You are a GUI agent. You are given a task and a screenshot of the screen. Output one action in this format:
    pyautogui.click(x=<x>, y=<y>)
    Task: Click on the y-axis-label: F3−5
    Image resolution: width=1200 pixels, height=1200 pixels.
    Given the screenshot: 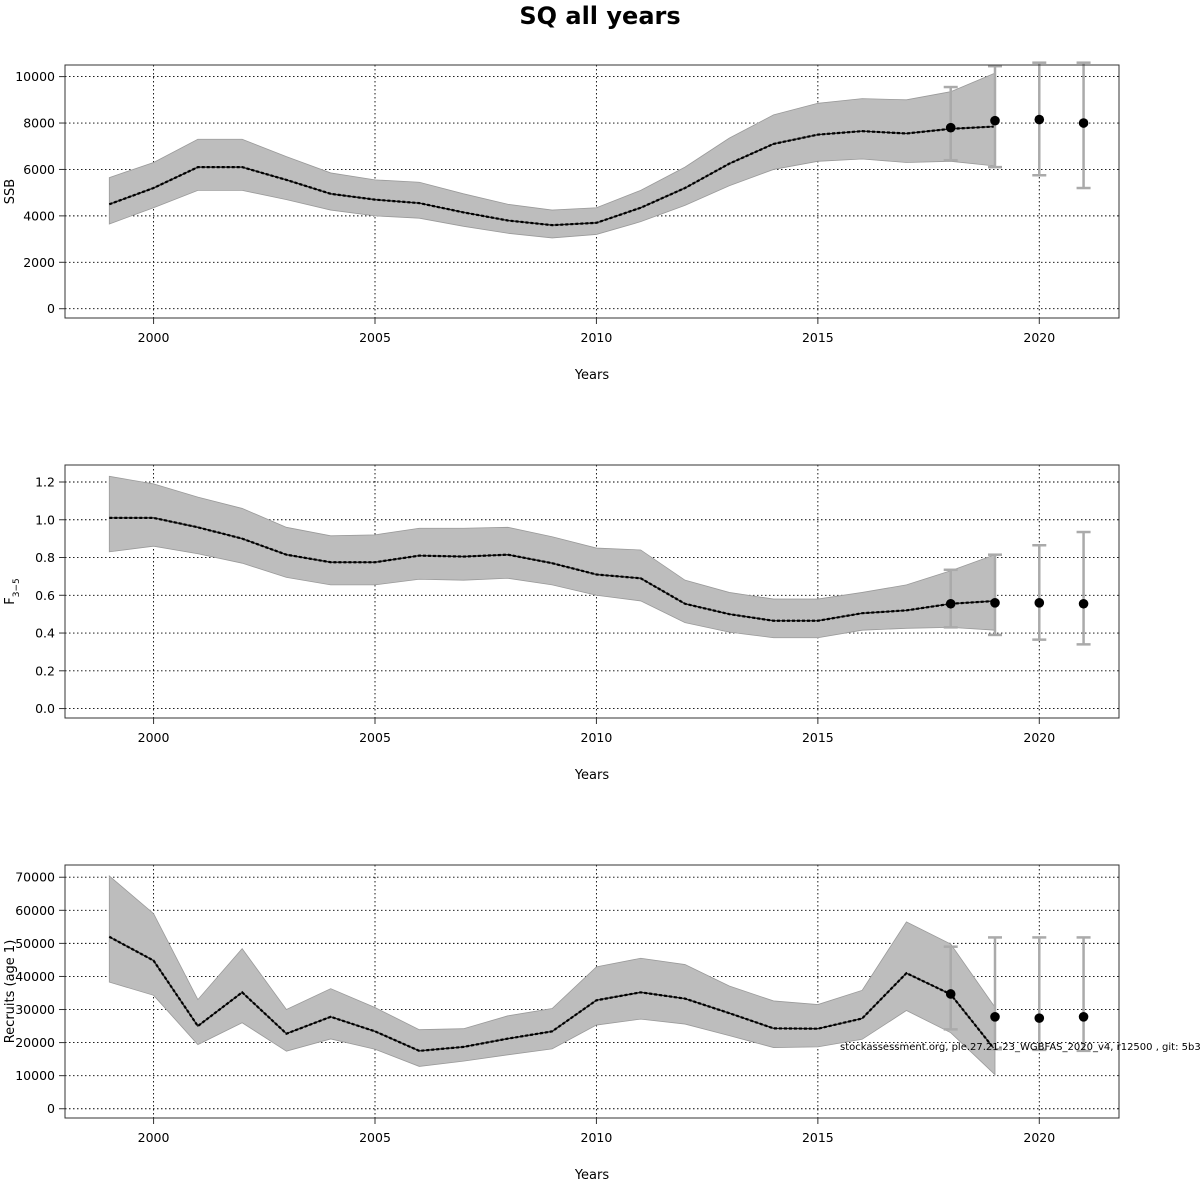 What is the action you would take?
    pyautogui.click(x=12, y=591)
    